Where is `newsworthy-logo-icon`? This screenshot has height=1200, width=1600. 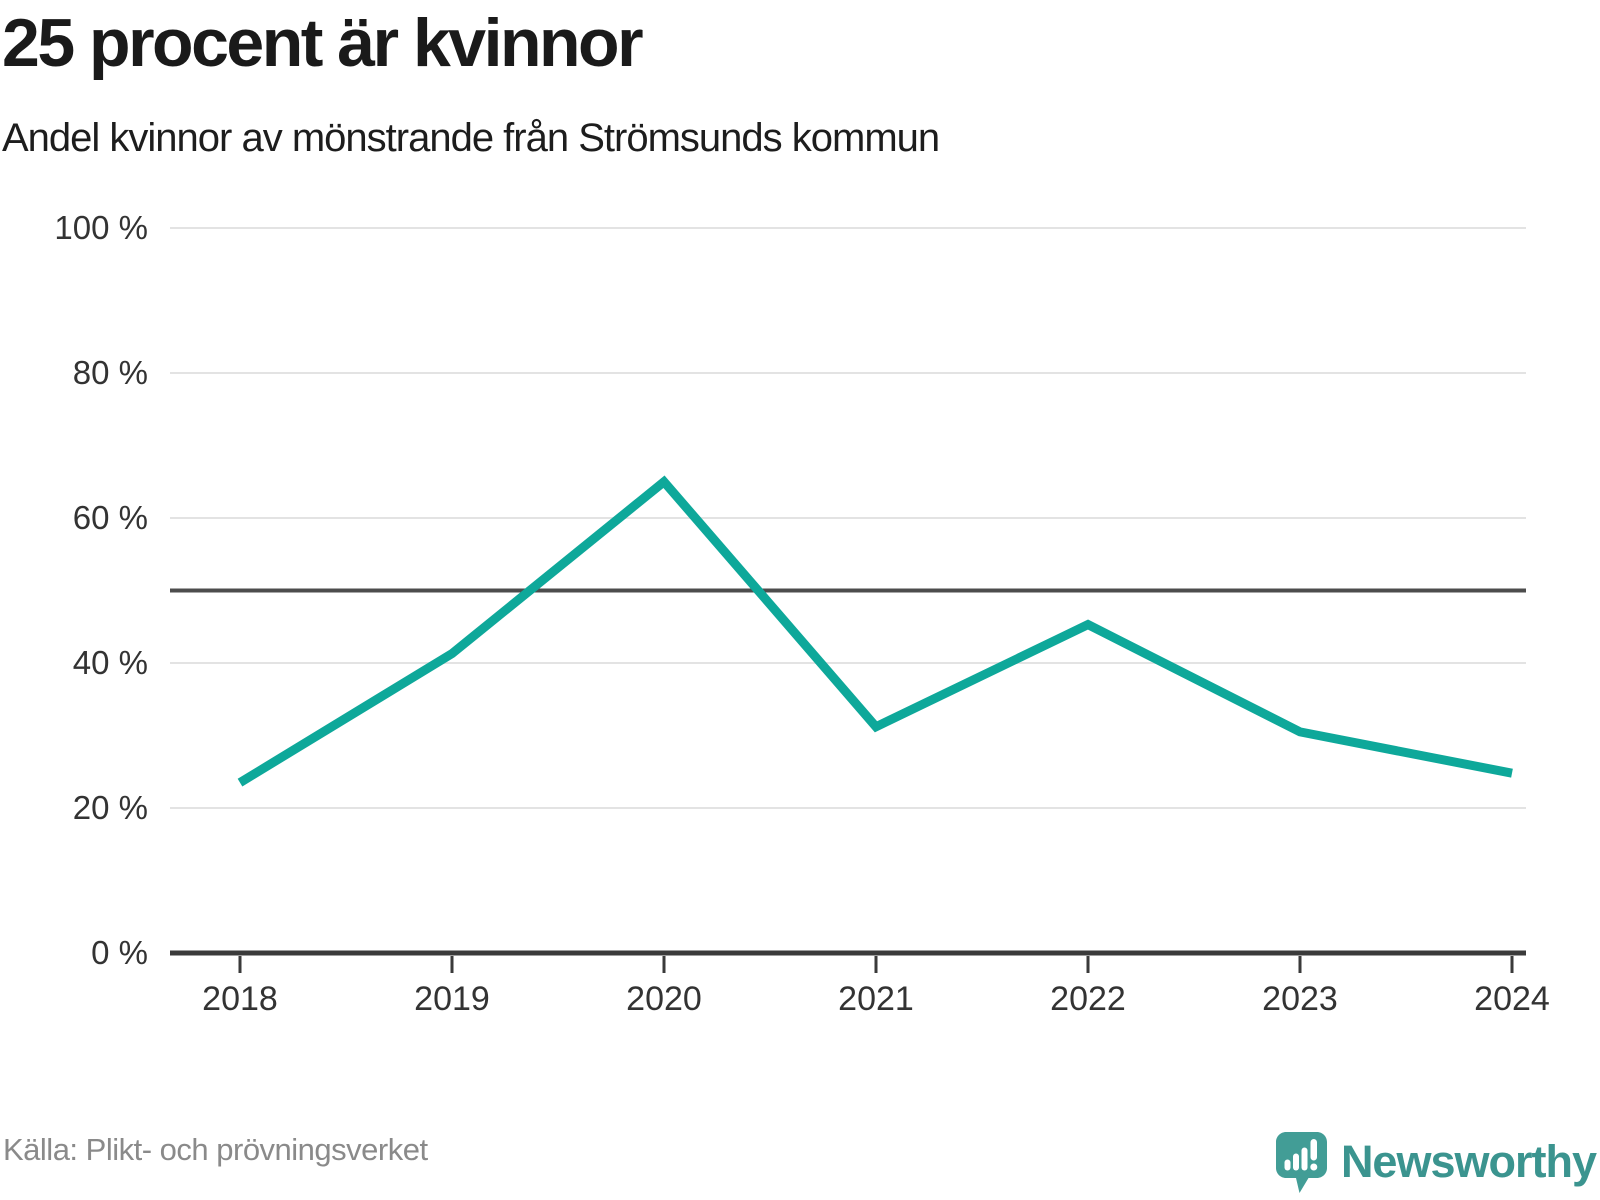 newsworthy-logo-icon is located at coordinates (1301, 1162).